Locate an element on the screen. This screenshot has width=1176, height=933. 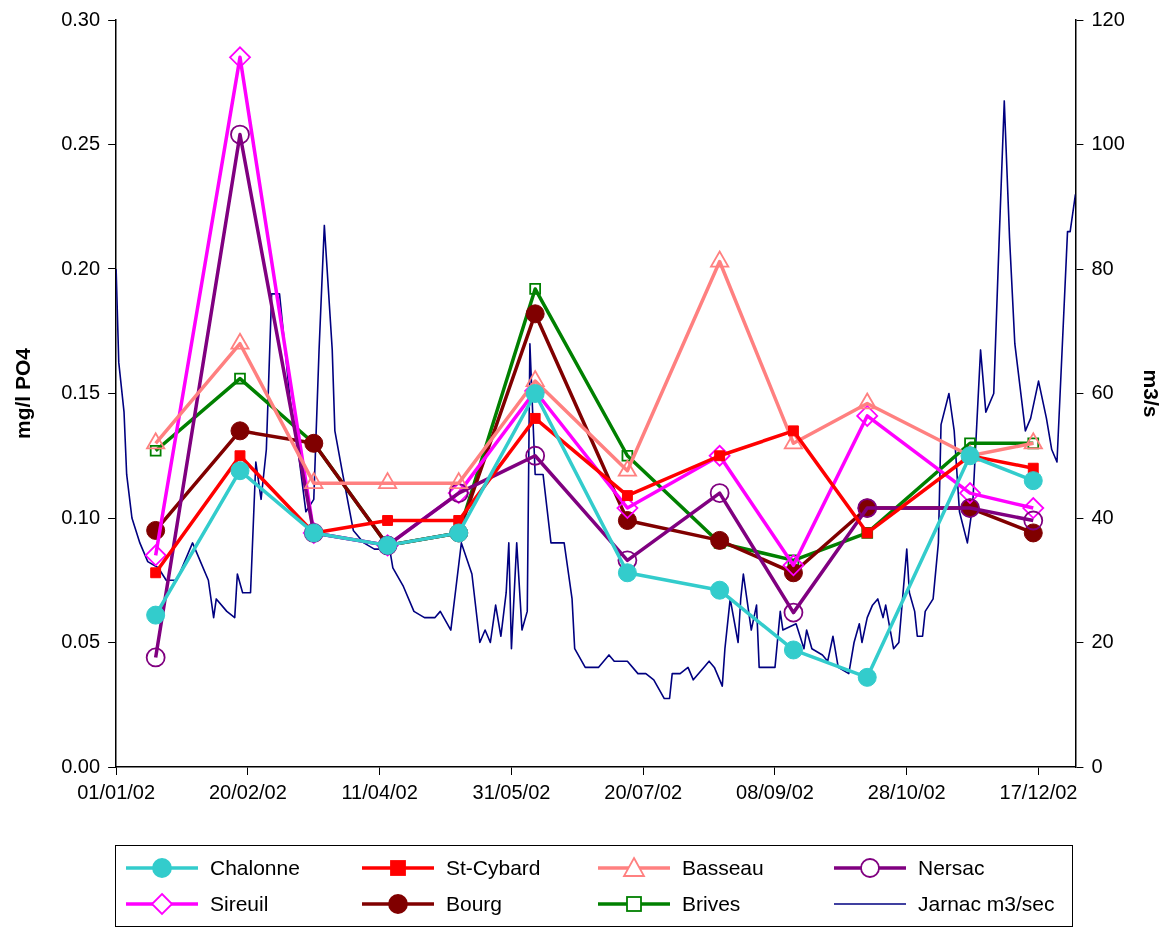
y-tick-label: 0.30 is located at coordinates (81, 18).